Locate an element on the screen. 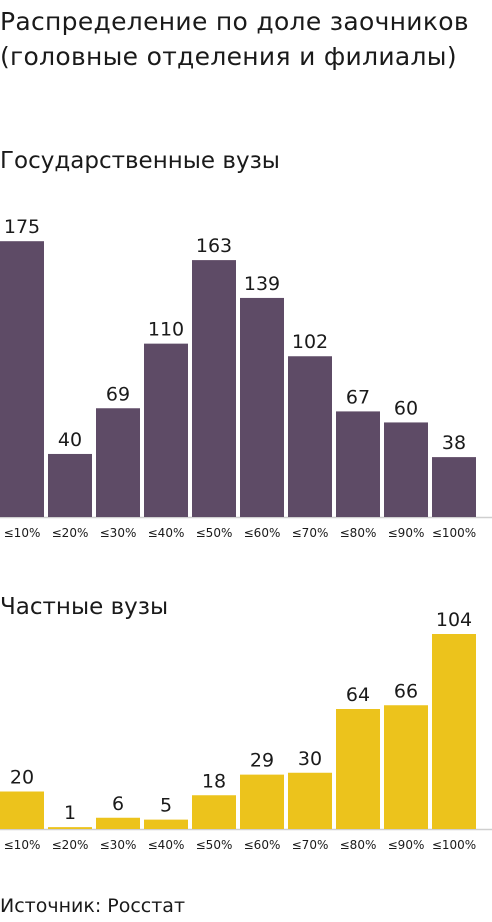 This screenshot has width=492, height=922. source-note: Источник: Росстат is located at coordinates (93, 906).